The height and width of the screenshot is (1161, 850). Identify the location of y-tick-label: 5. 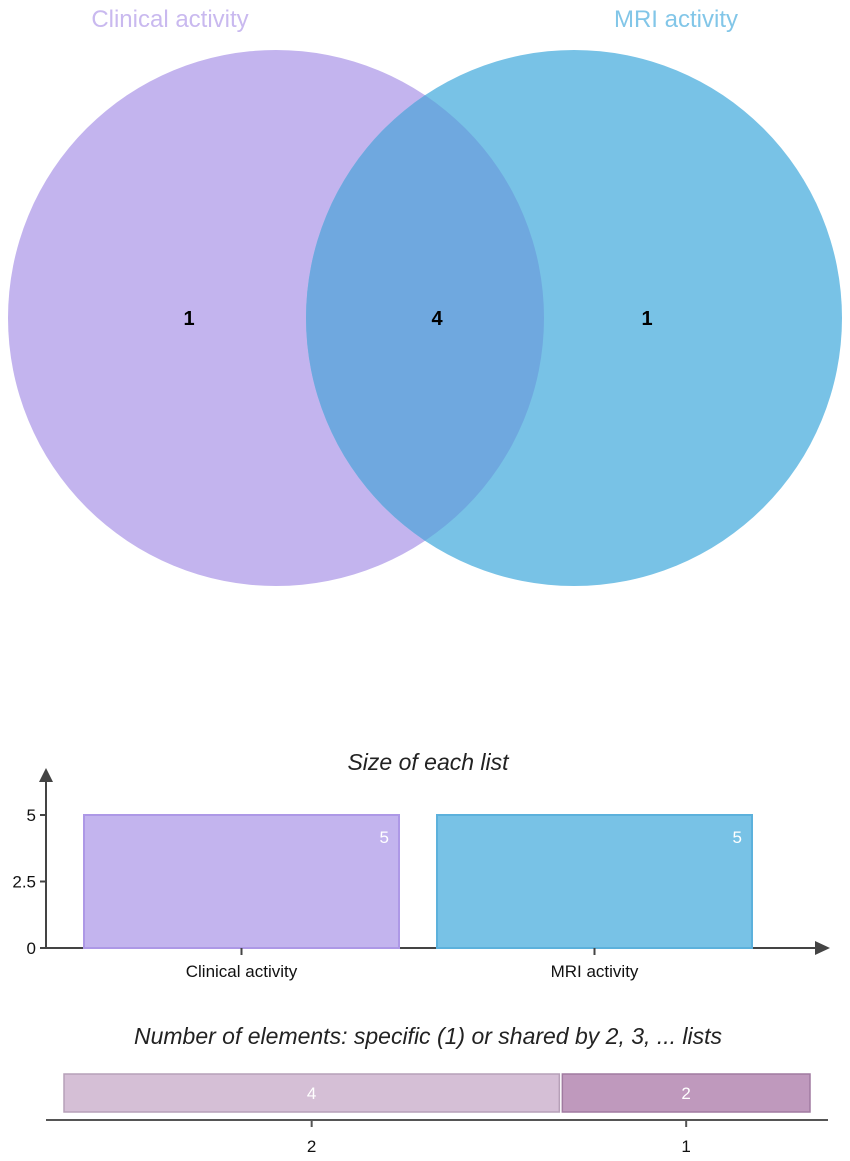
(31, 815).